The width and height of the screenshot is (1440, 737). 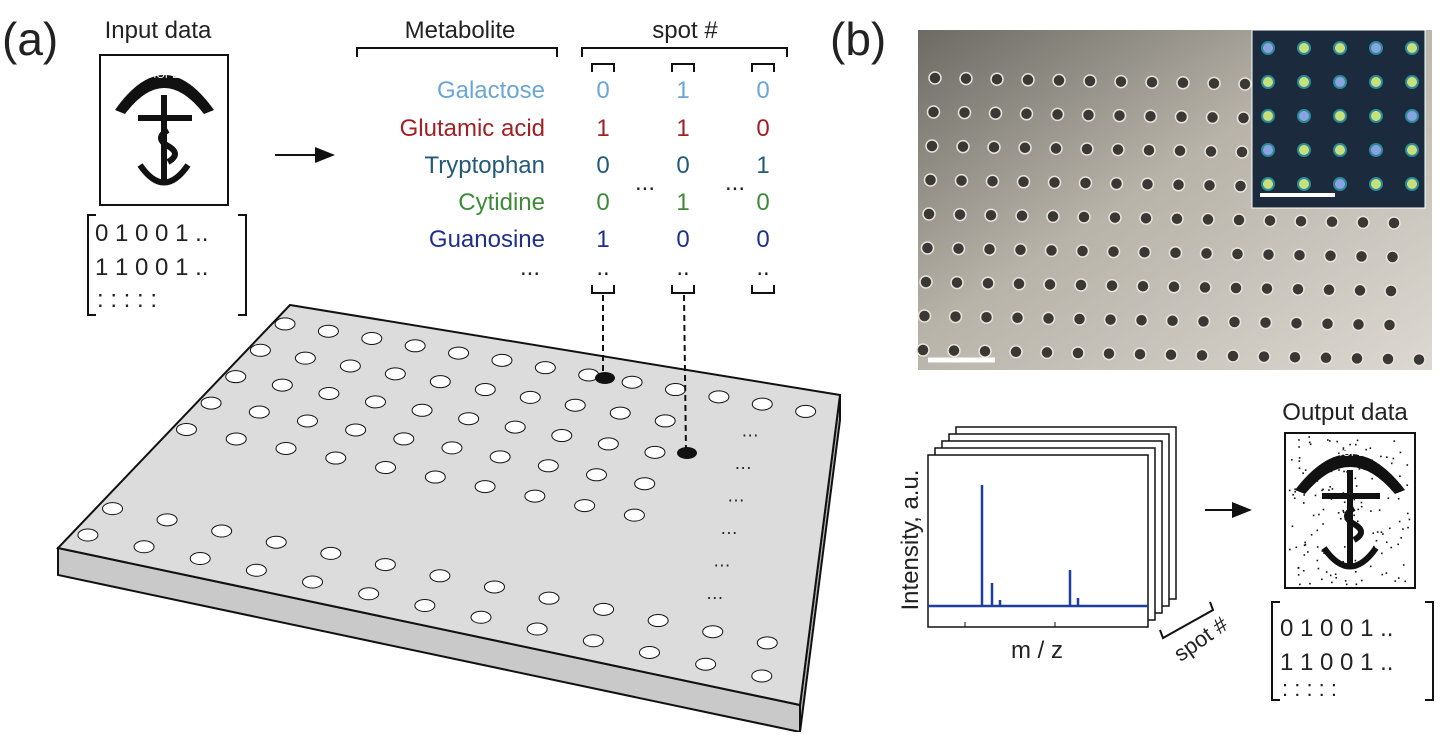 What do you see at coordinates (491, 90) in the screenshot?
I see `metabolite-name: Galactose` at bounding box center [491, 90].